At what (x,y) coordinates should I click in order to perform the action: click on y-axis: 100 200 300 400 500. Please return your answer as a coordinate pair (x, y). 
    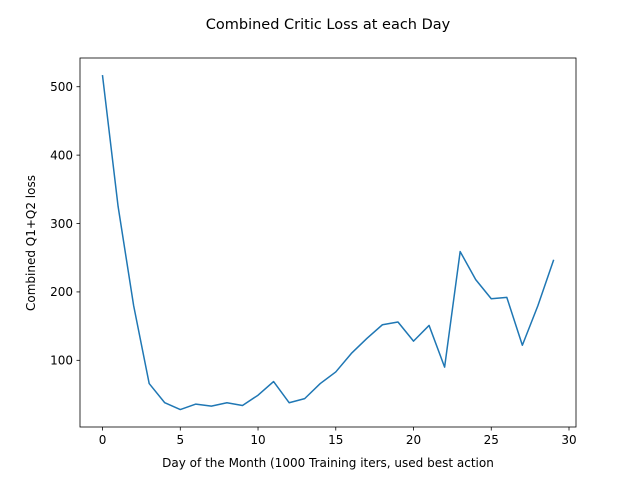
    Looking at the image, I should click on (65, 224).